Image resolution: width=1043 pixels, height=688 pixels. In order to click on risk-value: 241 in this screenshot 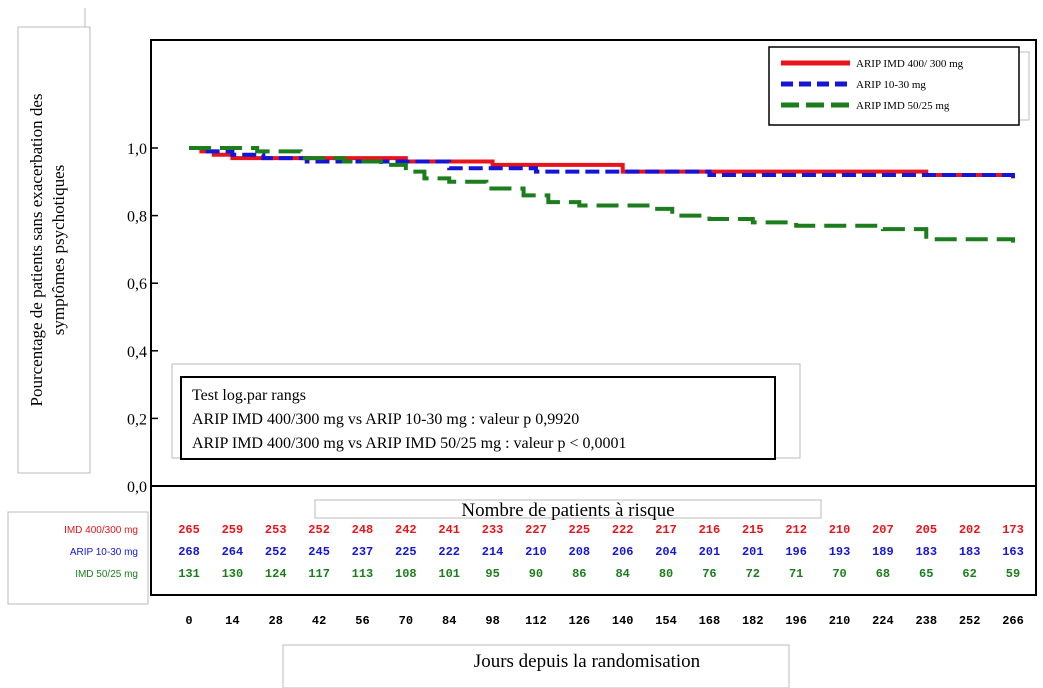, I will do `click(449, 530)`.